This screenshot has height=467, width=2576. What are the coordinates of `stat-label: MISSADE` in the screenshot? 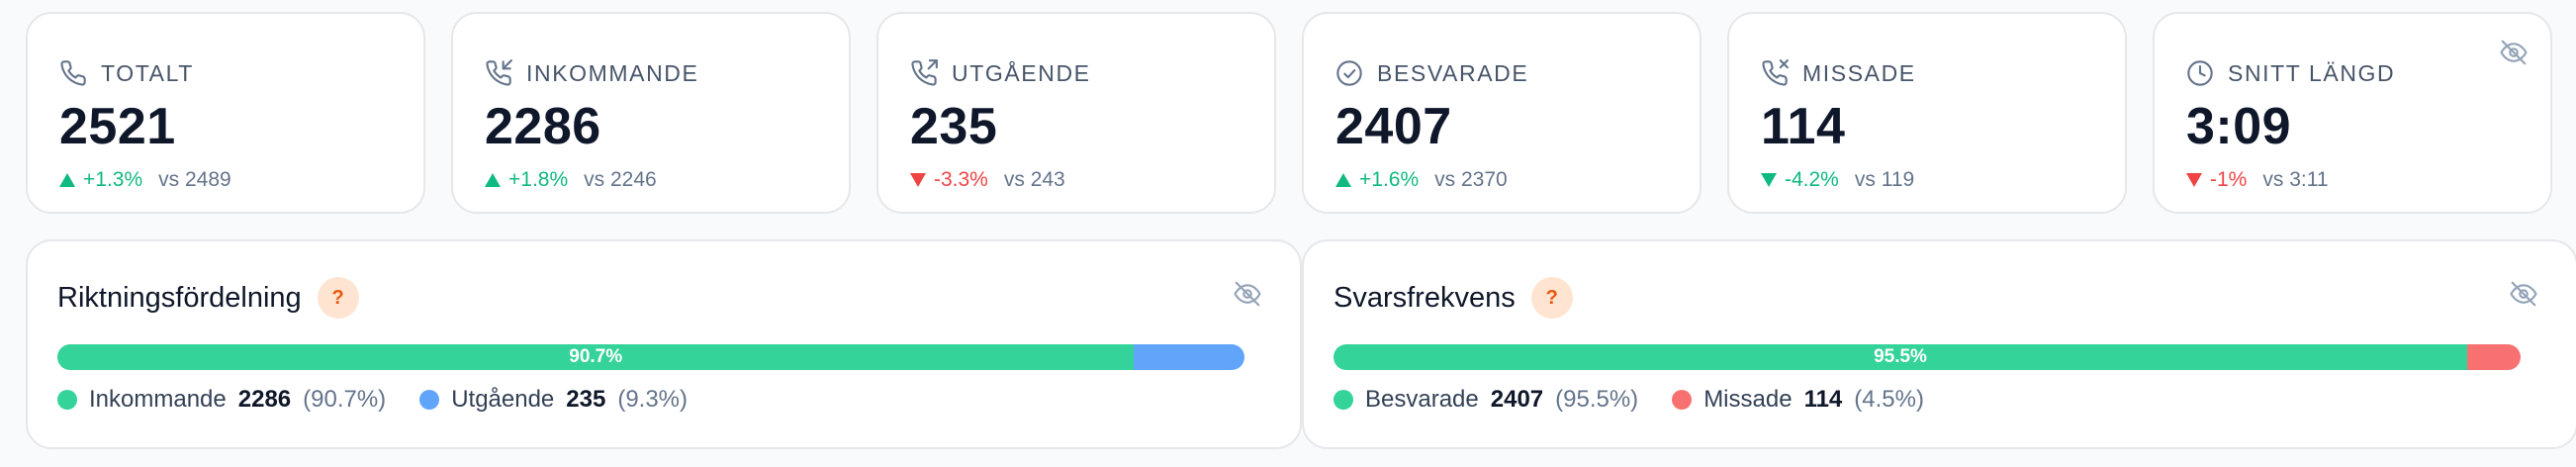 It's located at (1859, 73).